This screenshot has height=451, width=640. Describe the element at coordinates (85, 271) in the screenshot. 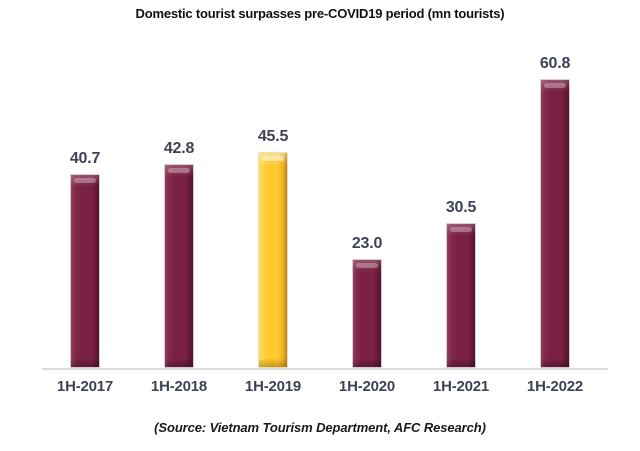

I see `bar-1h-2017` at that location.